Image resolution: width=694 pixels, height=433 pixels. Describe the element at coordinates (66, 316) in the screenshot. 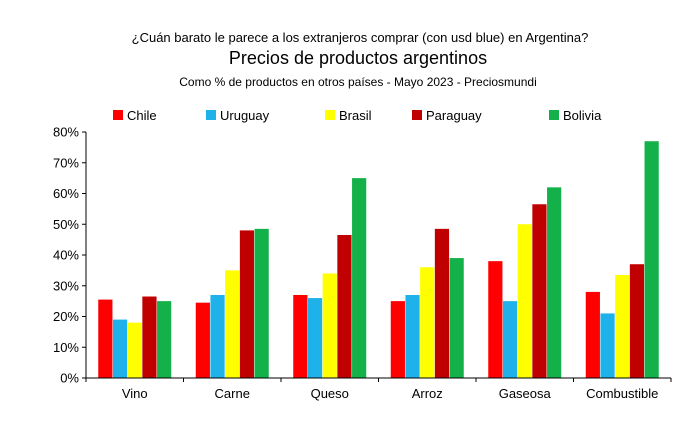

I see `y-tick-label: 20%` at that location.